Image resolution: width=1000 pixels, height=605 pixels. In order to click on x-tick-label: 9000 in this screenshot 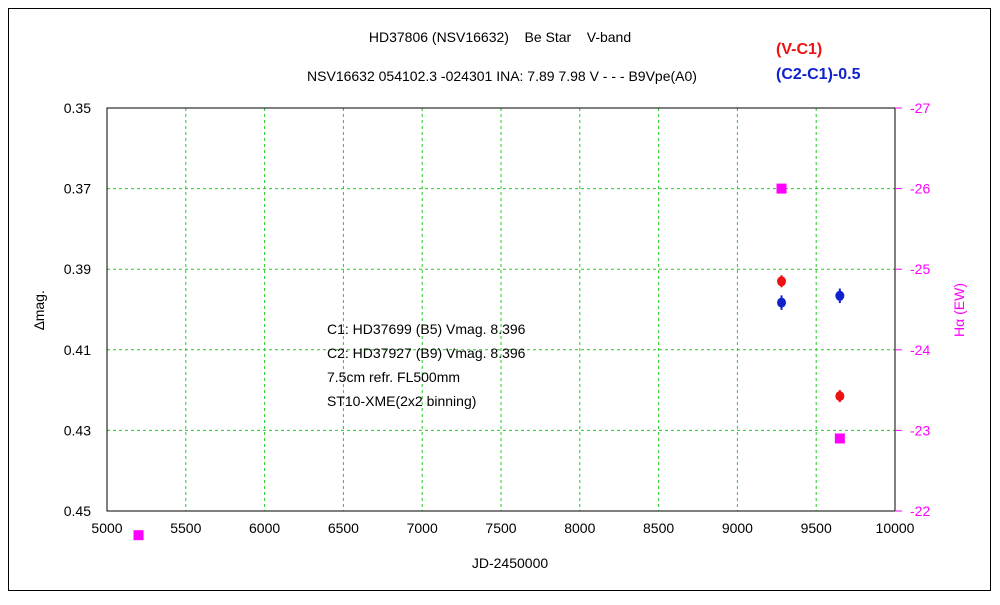, I will do `click(737, 528)`.